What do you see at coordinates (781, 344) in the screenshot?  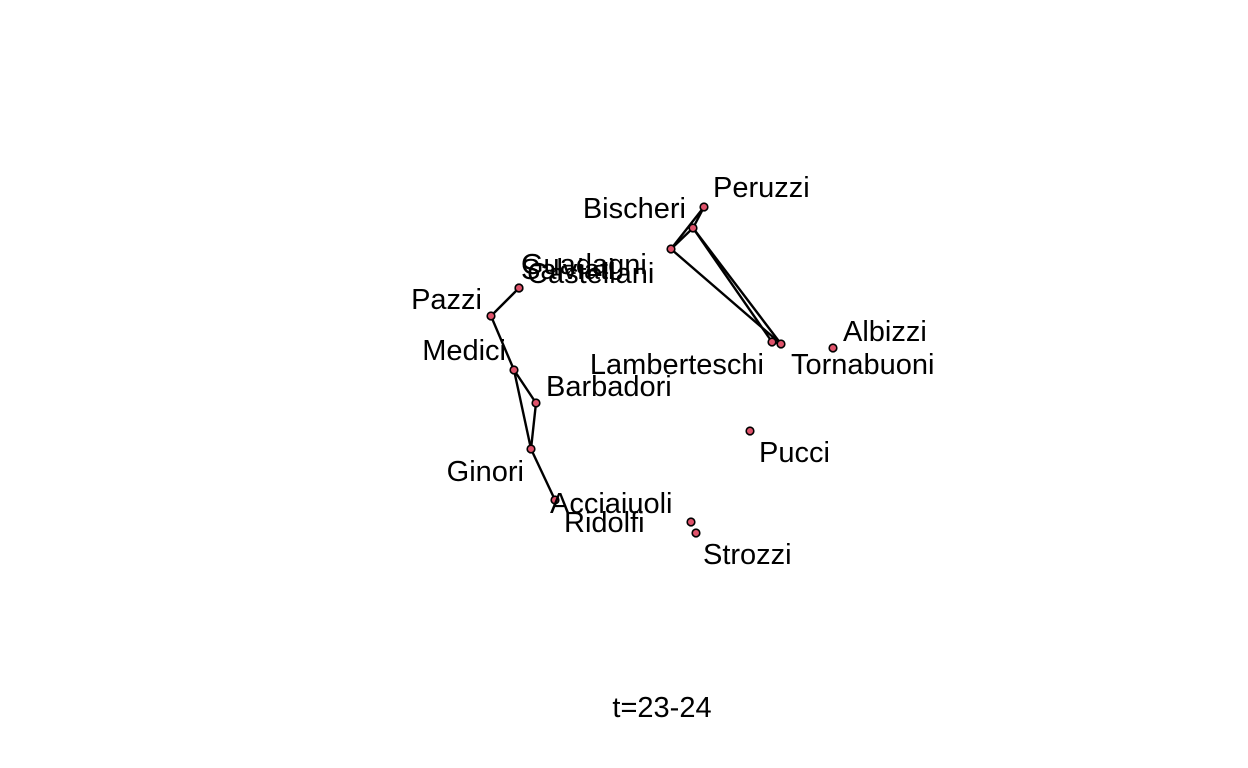 I see `node-tornabuoni` at bounding box center [781, 344].